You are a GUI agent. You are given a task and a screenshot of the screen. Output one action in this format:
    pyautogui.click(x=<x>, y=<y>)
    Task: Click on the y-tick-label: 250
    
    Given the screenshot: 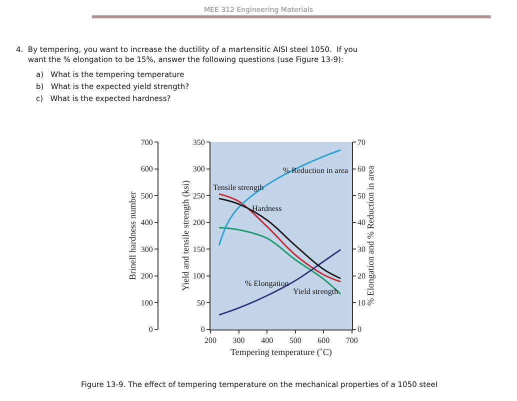 What is the action you would take?
    pyautogui.click(x=198, y=195)
    